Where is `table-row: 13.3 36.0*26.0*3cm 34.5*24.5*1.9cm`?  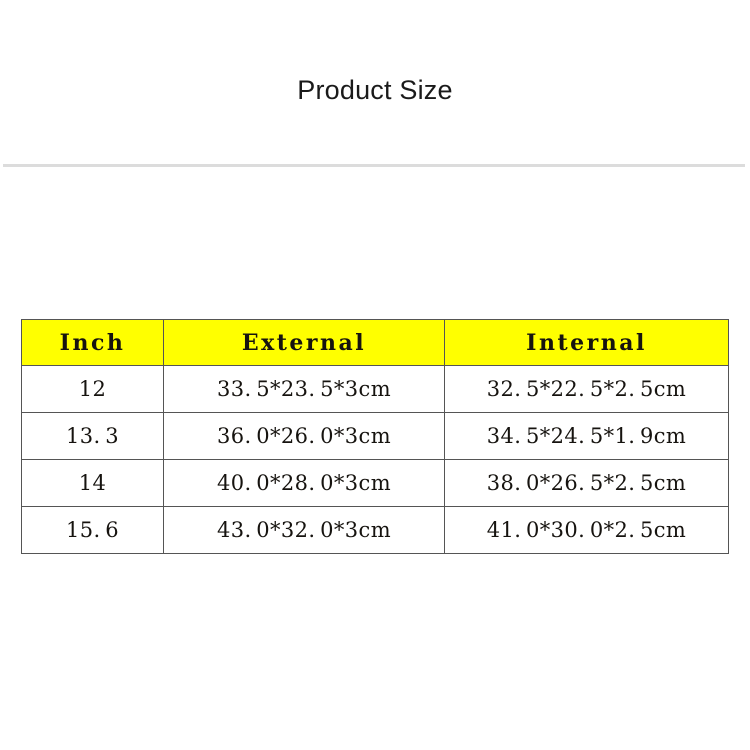
table-row: 13.3 36.0*26.0*3cm 34.5*24.5*1.9cm is located at coordinates (375, 436).